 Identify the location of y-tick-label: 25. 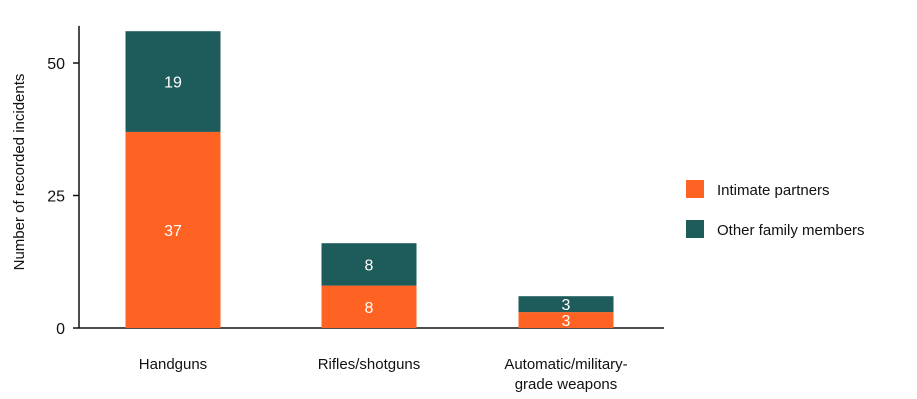
(56, 197).